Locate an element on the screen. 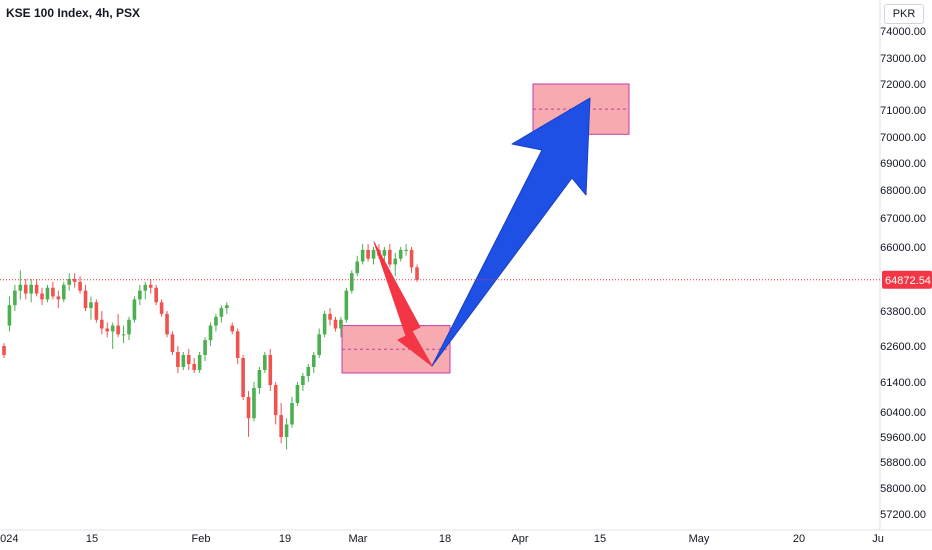 The width and height of the screenshot is (932, 550). y-tick-label: 60400.00 is located at coordinates (903, 413).